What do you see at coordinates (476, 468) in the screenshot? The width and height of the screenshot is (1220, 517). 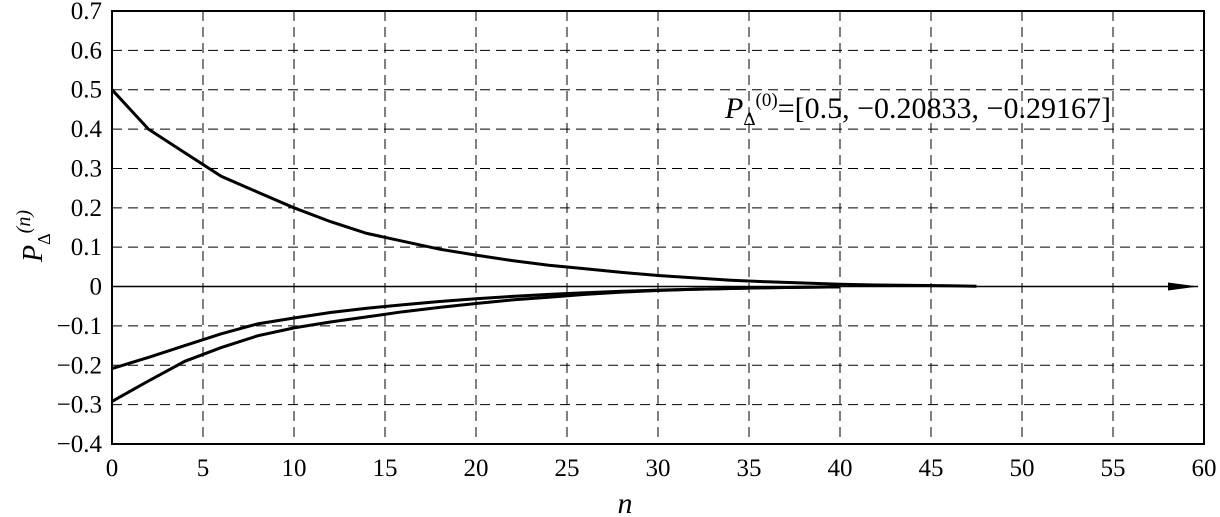 I see `x-tick-label: 20` at bounding box center [476, 468].